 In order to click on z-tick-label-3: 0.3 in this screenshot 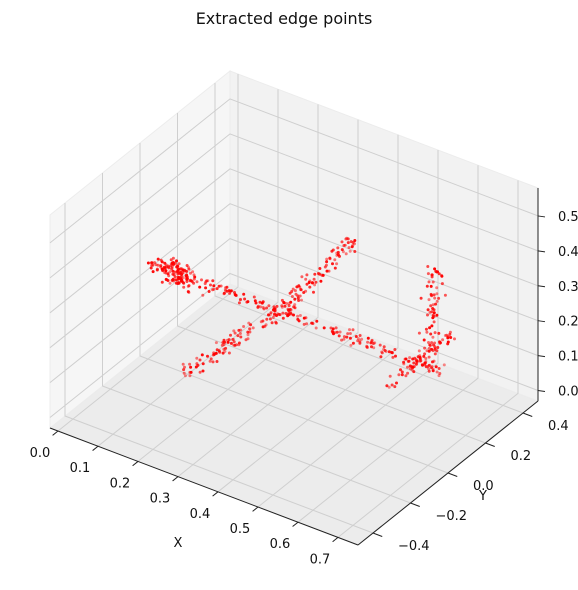, I will do `click(568, 287)`.